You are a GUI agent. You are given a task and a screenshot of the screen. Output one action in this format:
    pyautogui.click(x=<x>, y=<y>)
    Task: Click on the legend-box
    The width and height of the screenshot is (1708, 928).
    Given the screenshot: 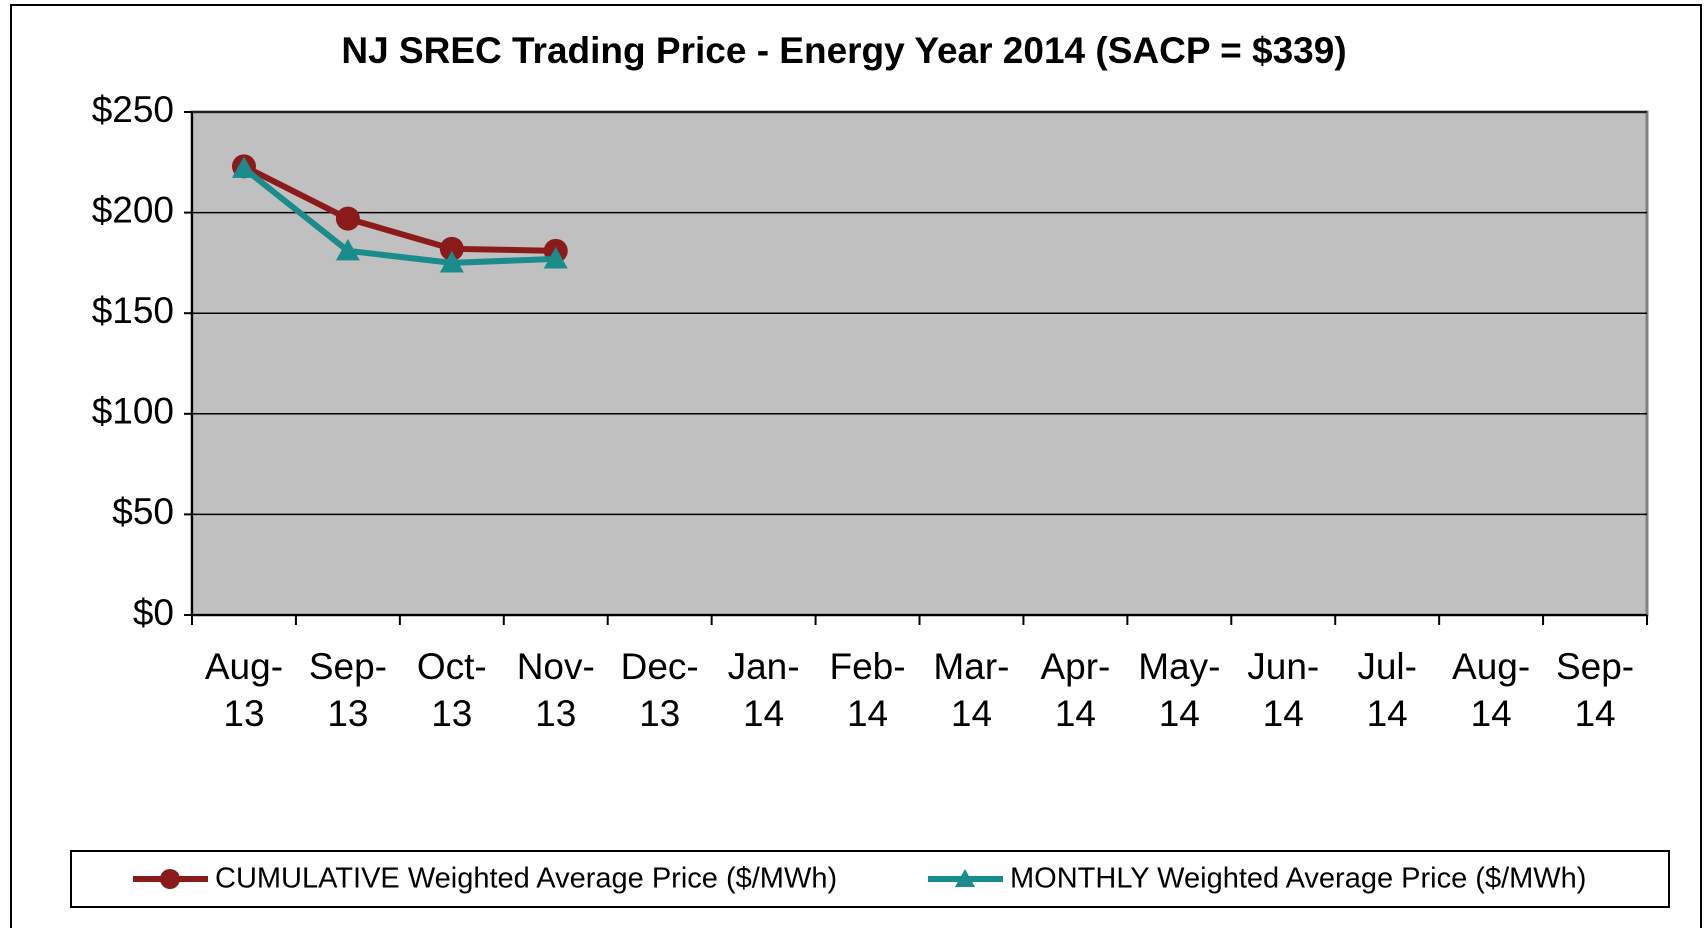 What is the action you would take?
    pyautogui.click(x=870, y=879)
    